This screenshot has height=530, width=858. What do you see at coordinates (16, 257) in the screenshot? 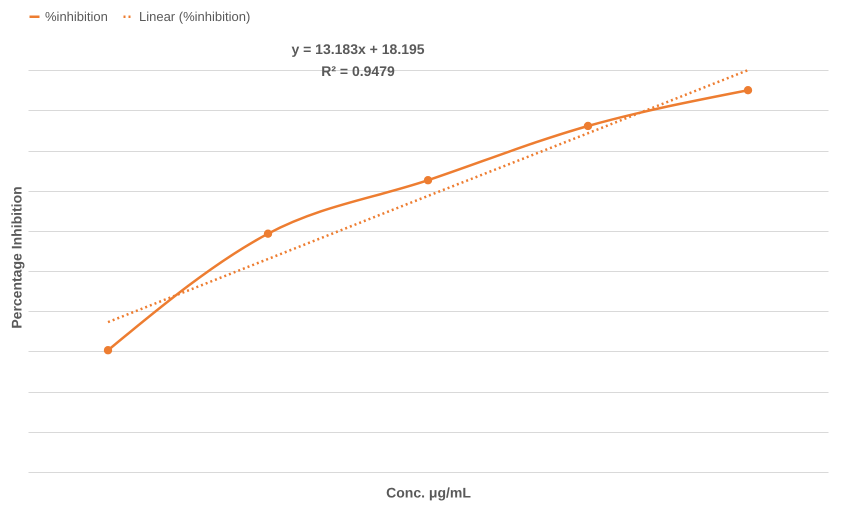
I see `y-axis-title: Percentage Inhibition` at bounding box center [16, 257].